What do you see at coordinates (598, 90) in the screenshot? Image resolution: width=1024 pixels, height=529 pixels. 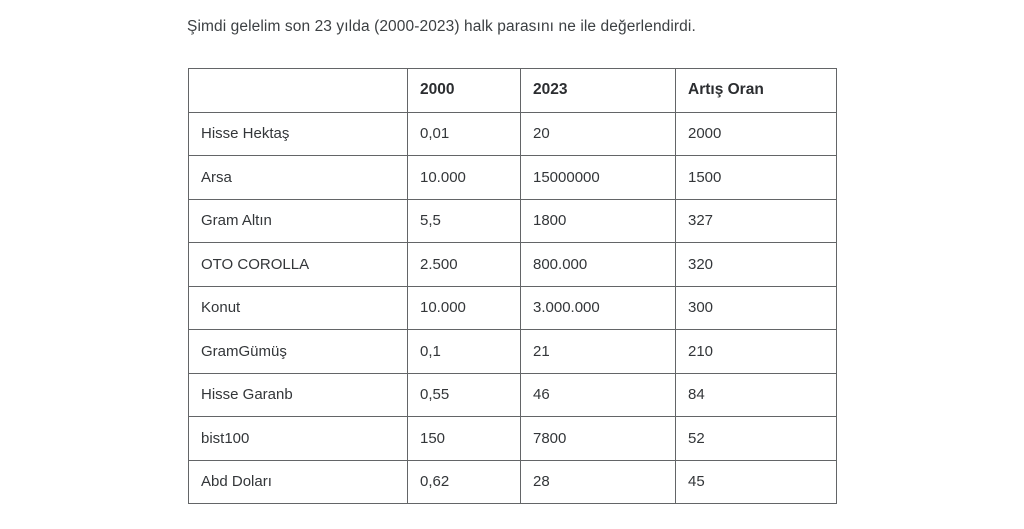 I see `header-2023: 2023` at bounding box center [598, 90].